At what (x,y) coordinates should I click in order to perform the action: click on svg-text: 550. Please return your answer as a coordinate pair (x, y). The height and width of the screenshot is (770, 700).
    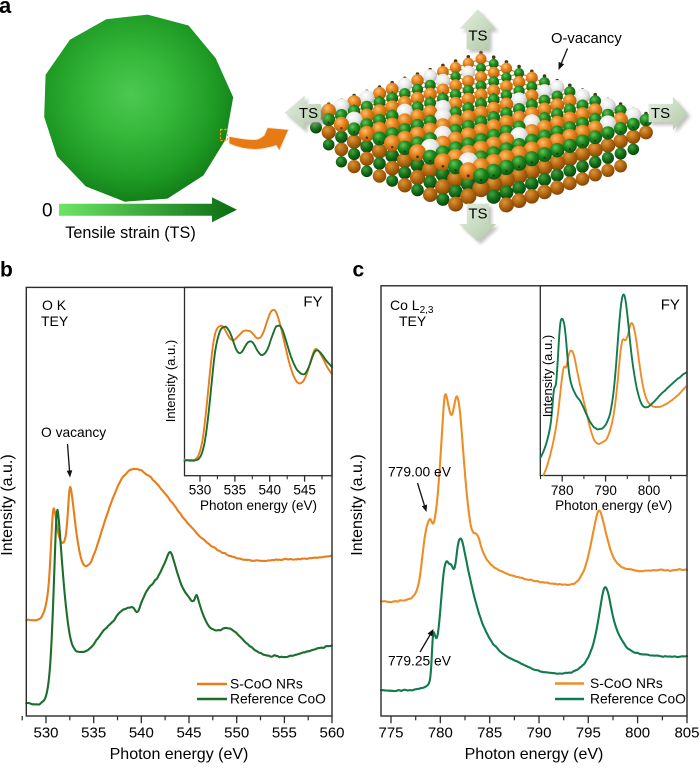
    Looking at the image, I should click on (236, 733).